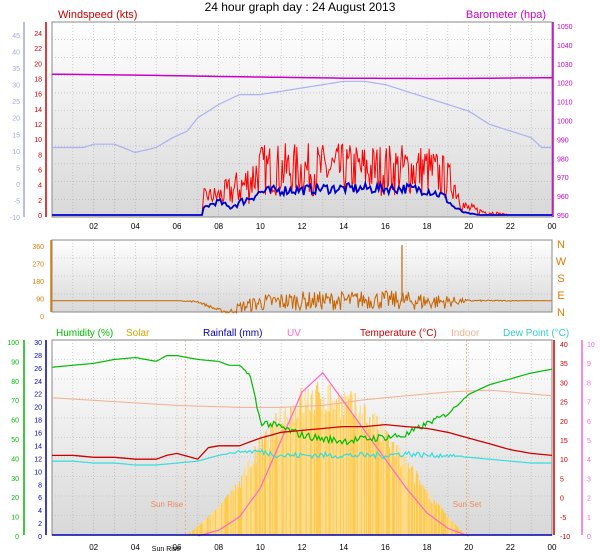  I want to click on barometer-tick-label: 1020, so click(565, 84).